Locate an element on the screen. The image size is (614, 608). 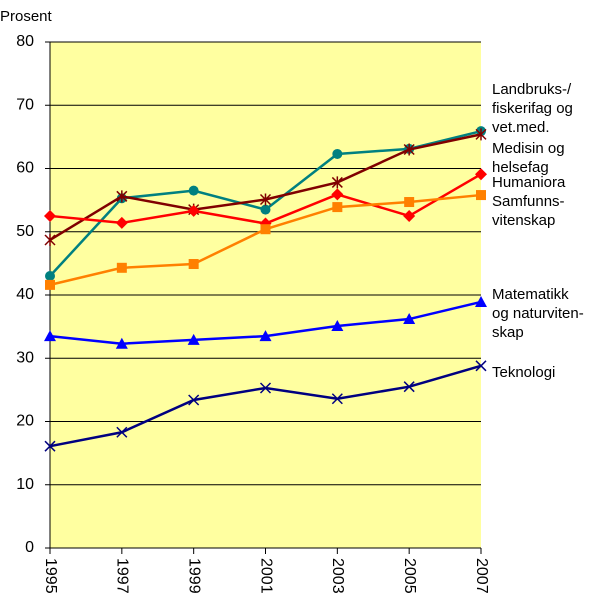
y-tick-label: 30 is located at coordinates (25, 357).